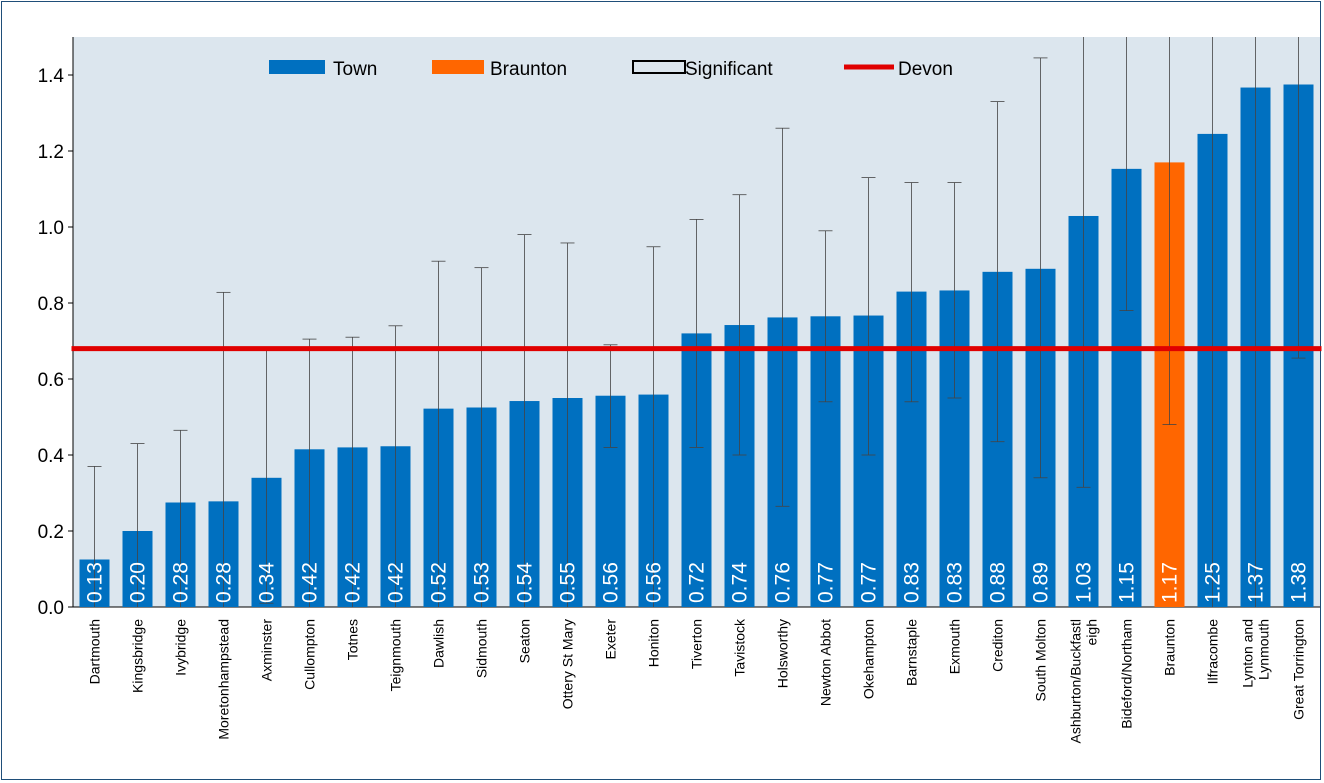  Describe the element at coordinates (51, 380) in the screenshot. I see `y-tick-label: 0.6` at that location.